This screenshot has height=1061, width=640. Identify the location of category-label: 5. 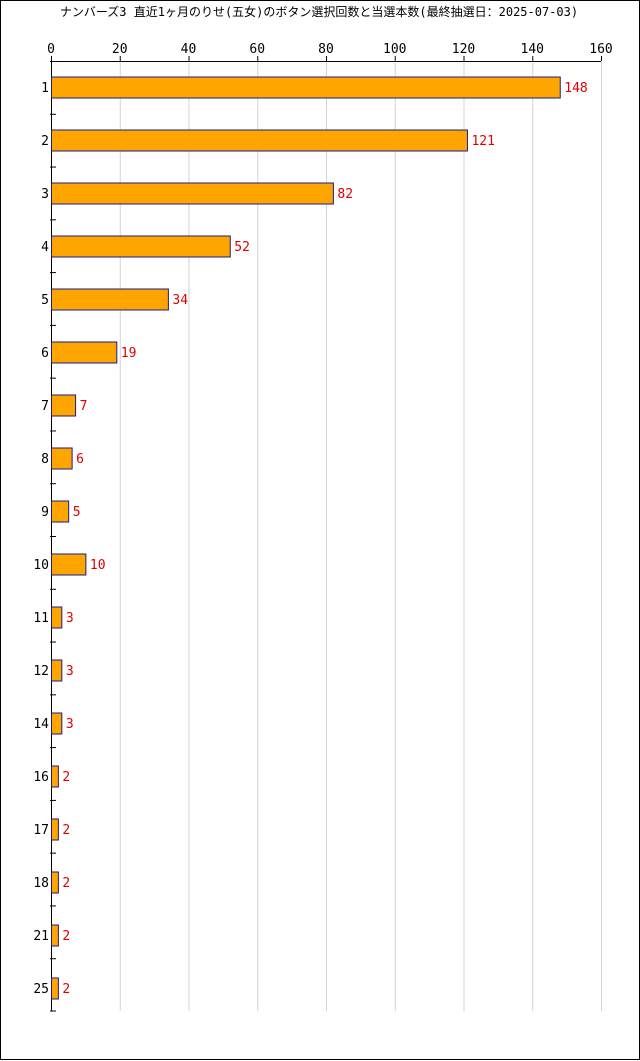
(45, 300).